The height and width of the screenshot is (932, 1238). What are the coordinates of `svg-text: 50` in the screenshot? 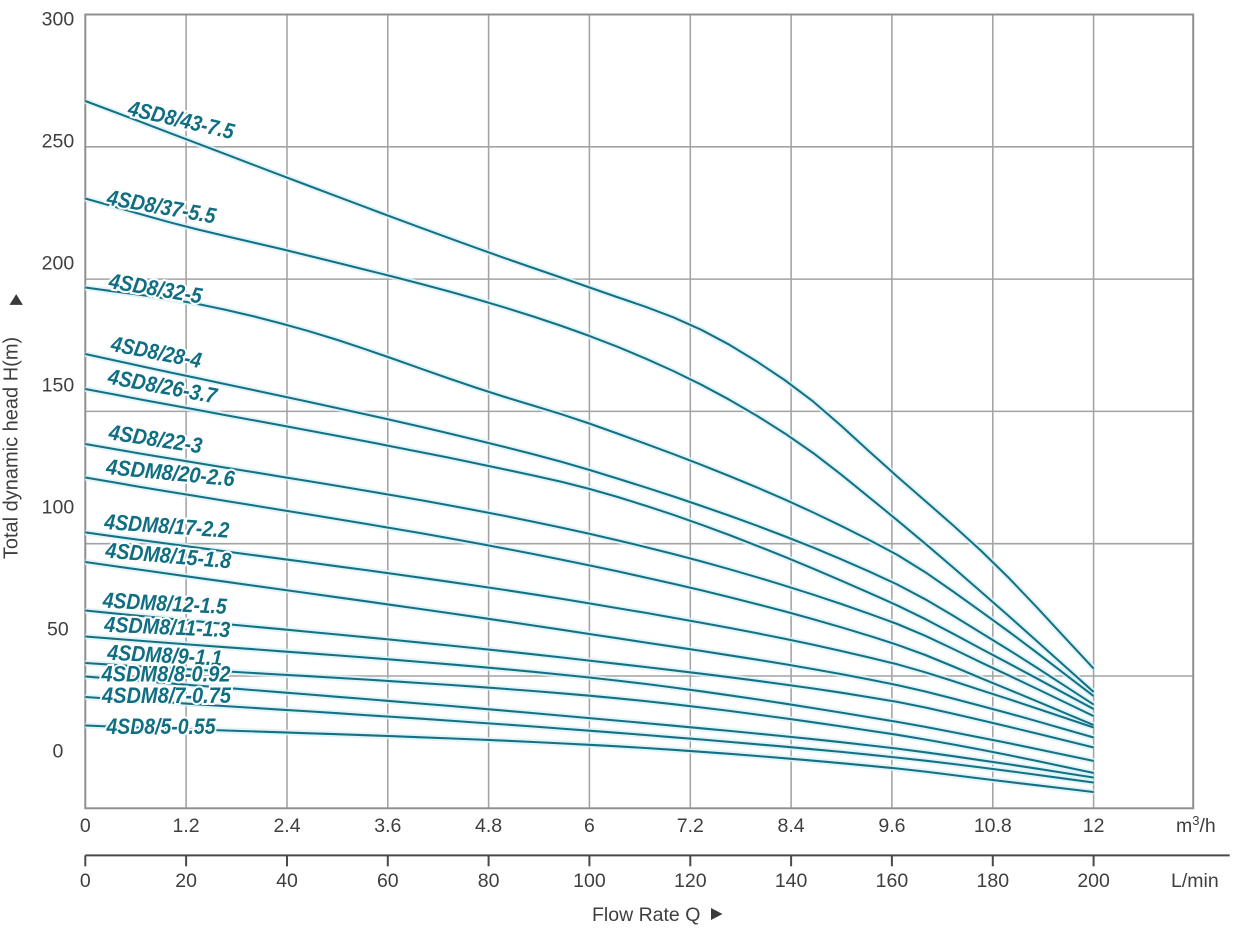 It's located at (58, 630).